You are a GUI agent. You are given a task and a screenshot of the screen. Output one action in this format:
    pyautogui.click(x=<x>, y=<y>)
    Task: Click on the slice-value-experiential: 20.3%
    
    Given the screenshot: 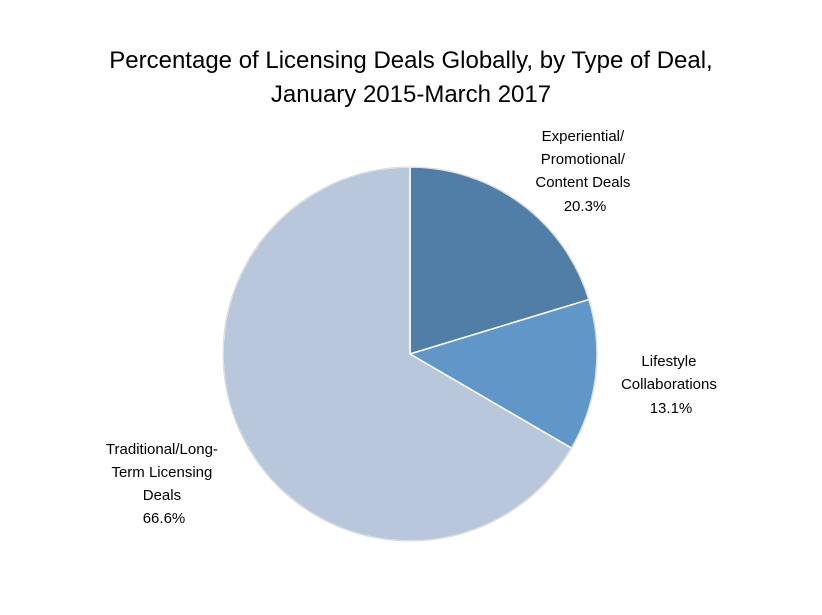 What is the action you would take?
    pyautogui.click(x=585, y=206)
    